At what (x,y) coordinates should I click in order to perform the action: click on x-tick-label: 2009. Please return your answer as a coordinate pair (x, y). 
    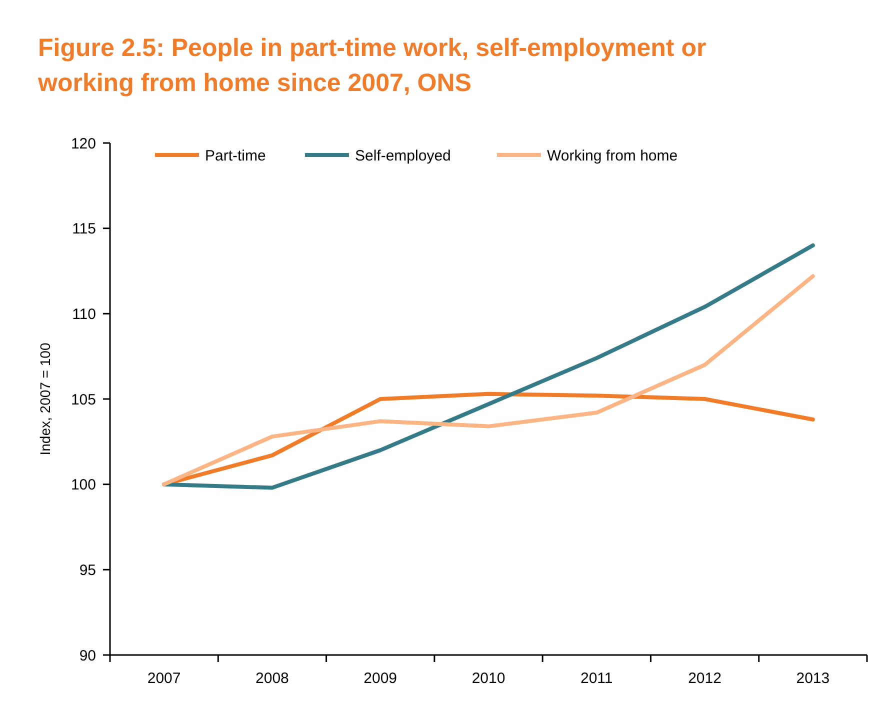
    Looking at the image, I should click on (381, 678).